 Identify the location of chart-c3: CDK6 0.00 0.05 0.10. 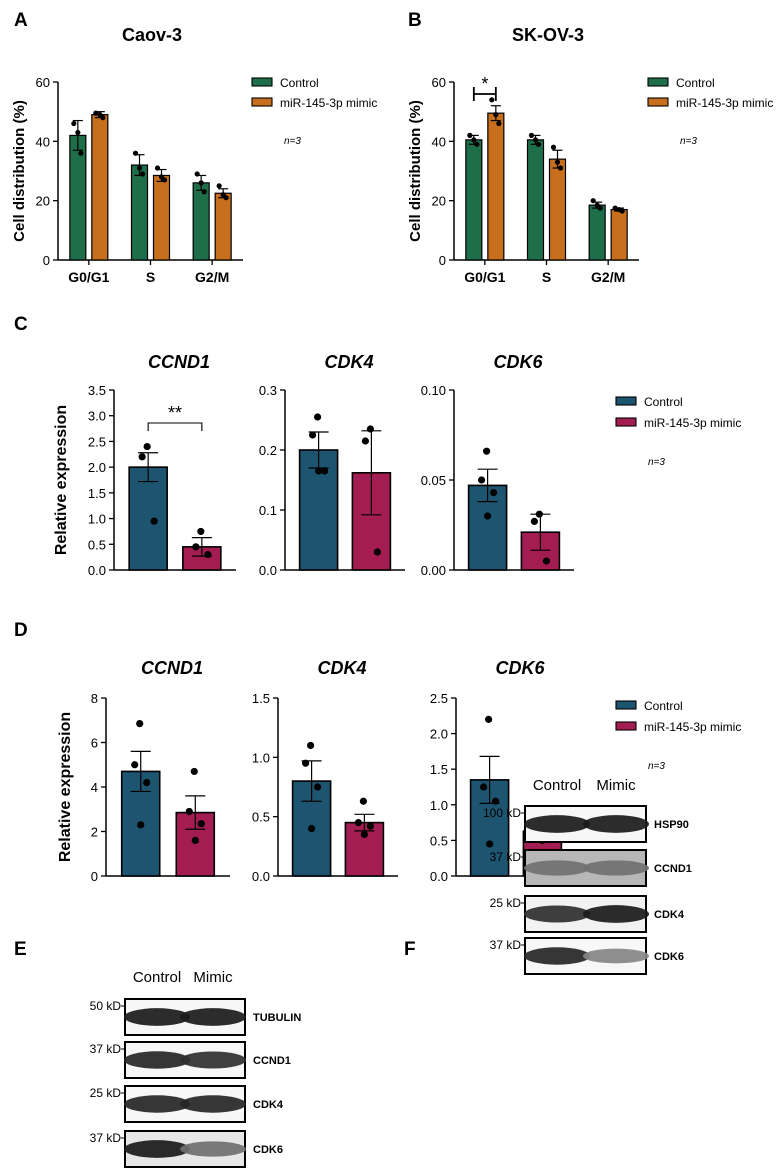
(497, 465).